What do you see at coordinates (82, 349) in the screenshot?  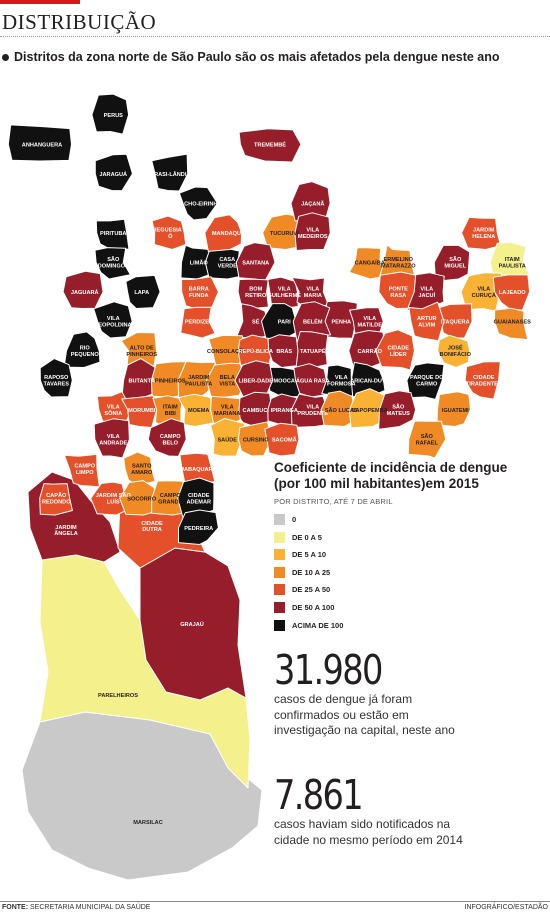 I see `district-rio-pequeno` at bounding box center [82, 349].